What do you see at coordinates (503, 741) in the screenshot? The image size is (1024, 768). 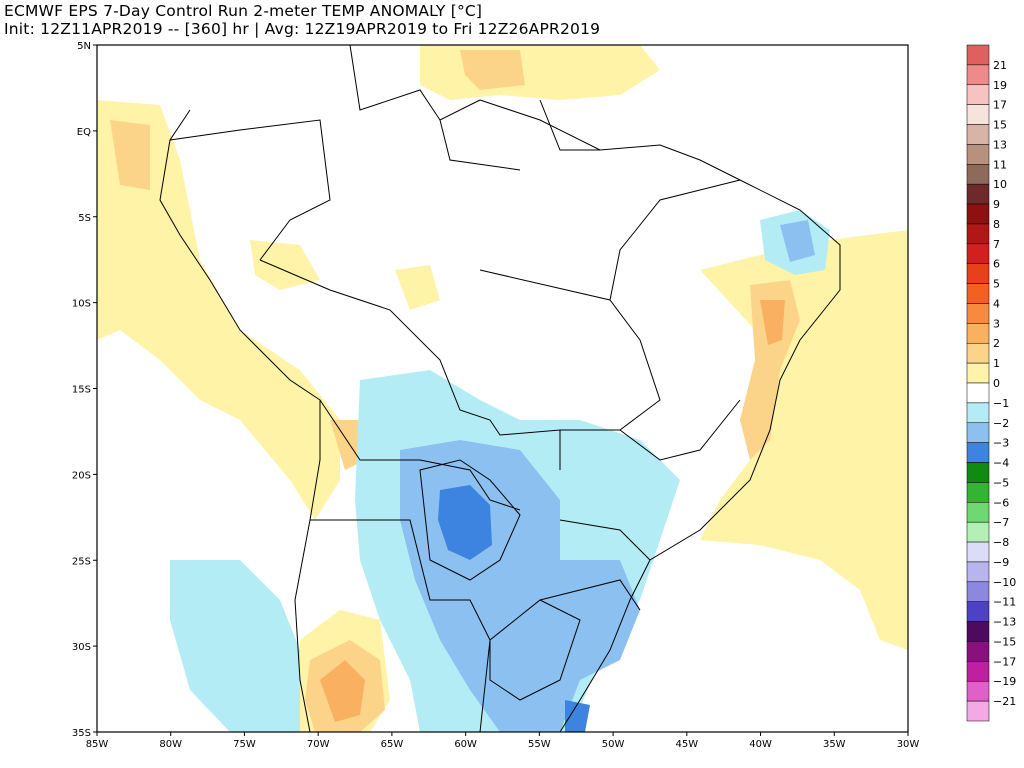 I see `longitude-labels: 85W 80W 75W 70W 65W 60W 55W 50W 45W 40W 35W 30W` at bounding box center [503, 741].